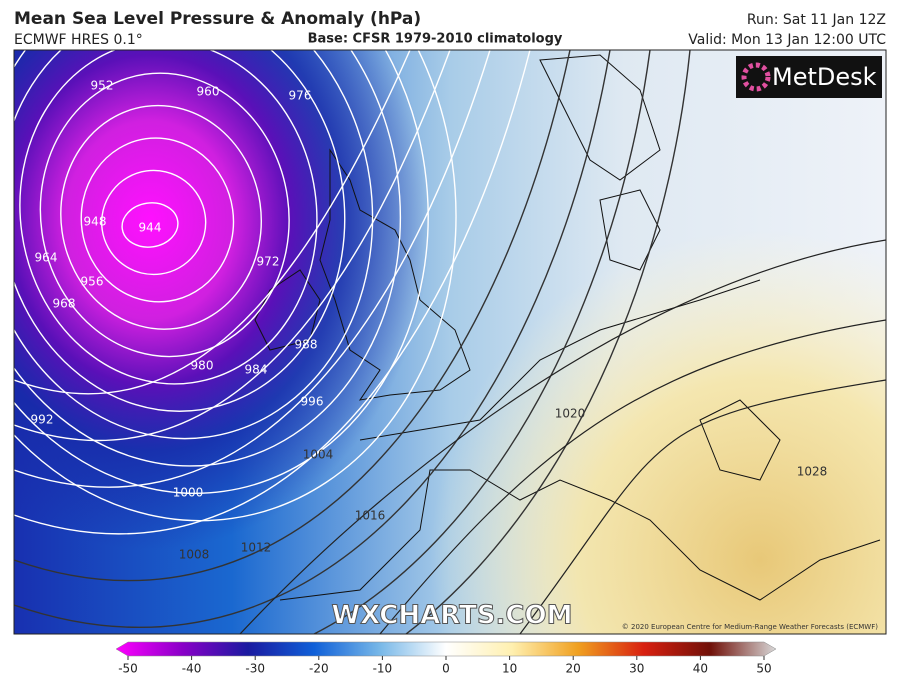 This screenshot has width=900, height=689. I want to click on colorbar-tick-label: -40, so click(192, 669).